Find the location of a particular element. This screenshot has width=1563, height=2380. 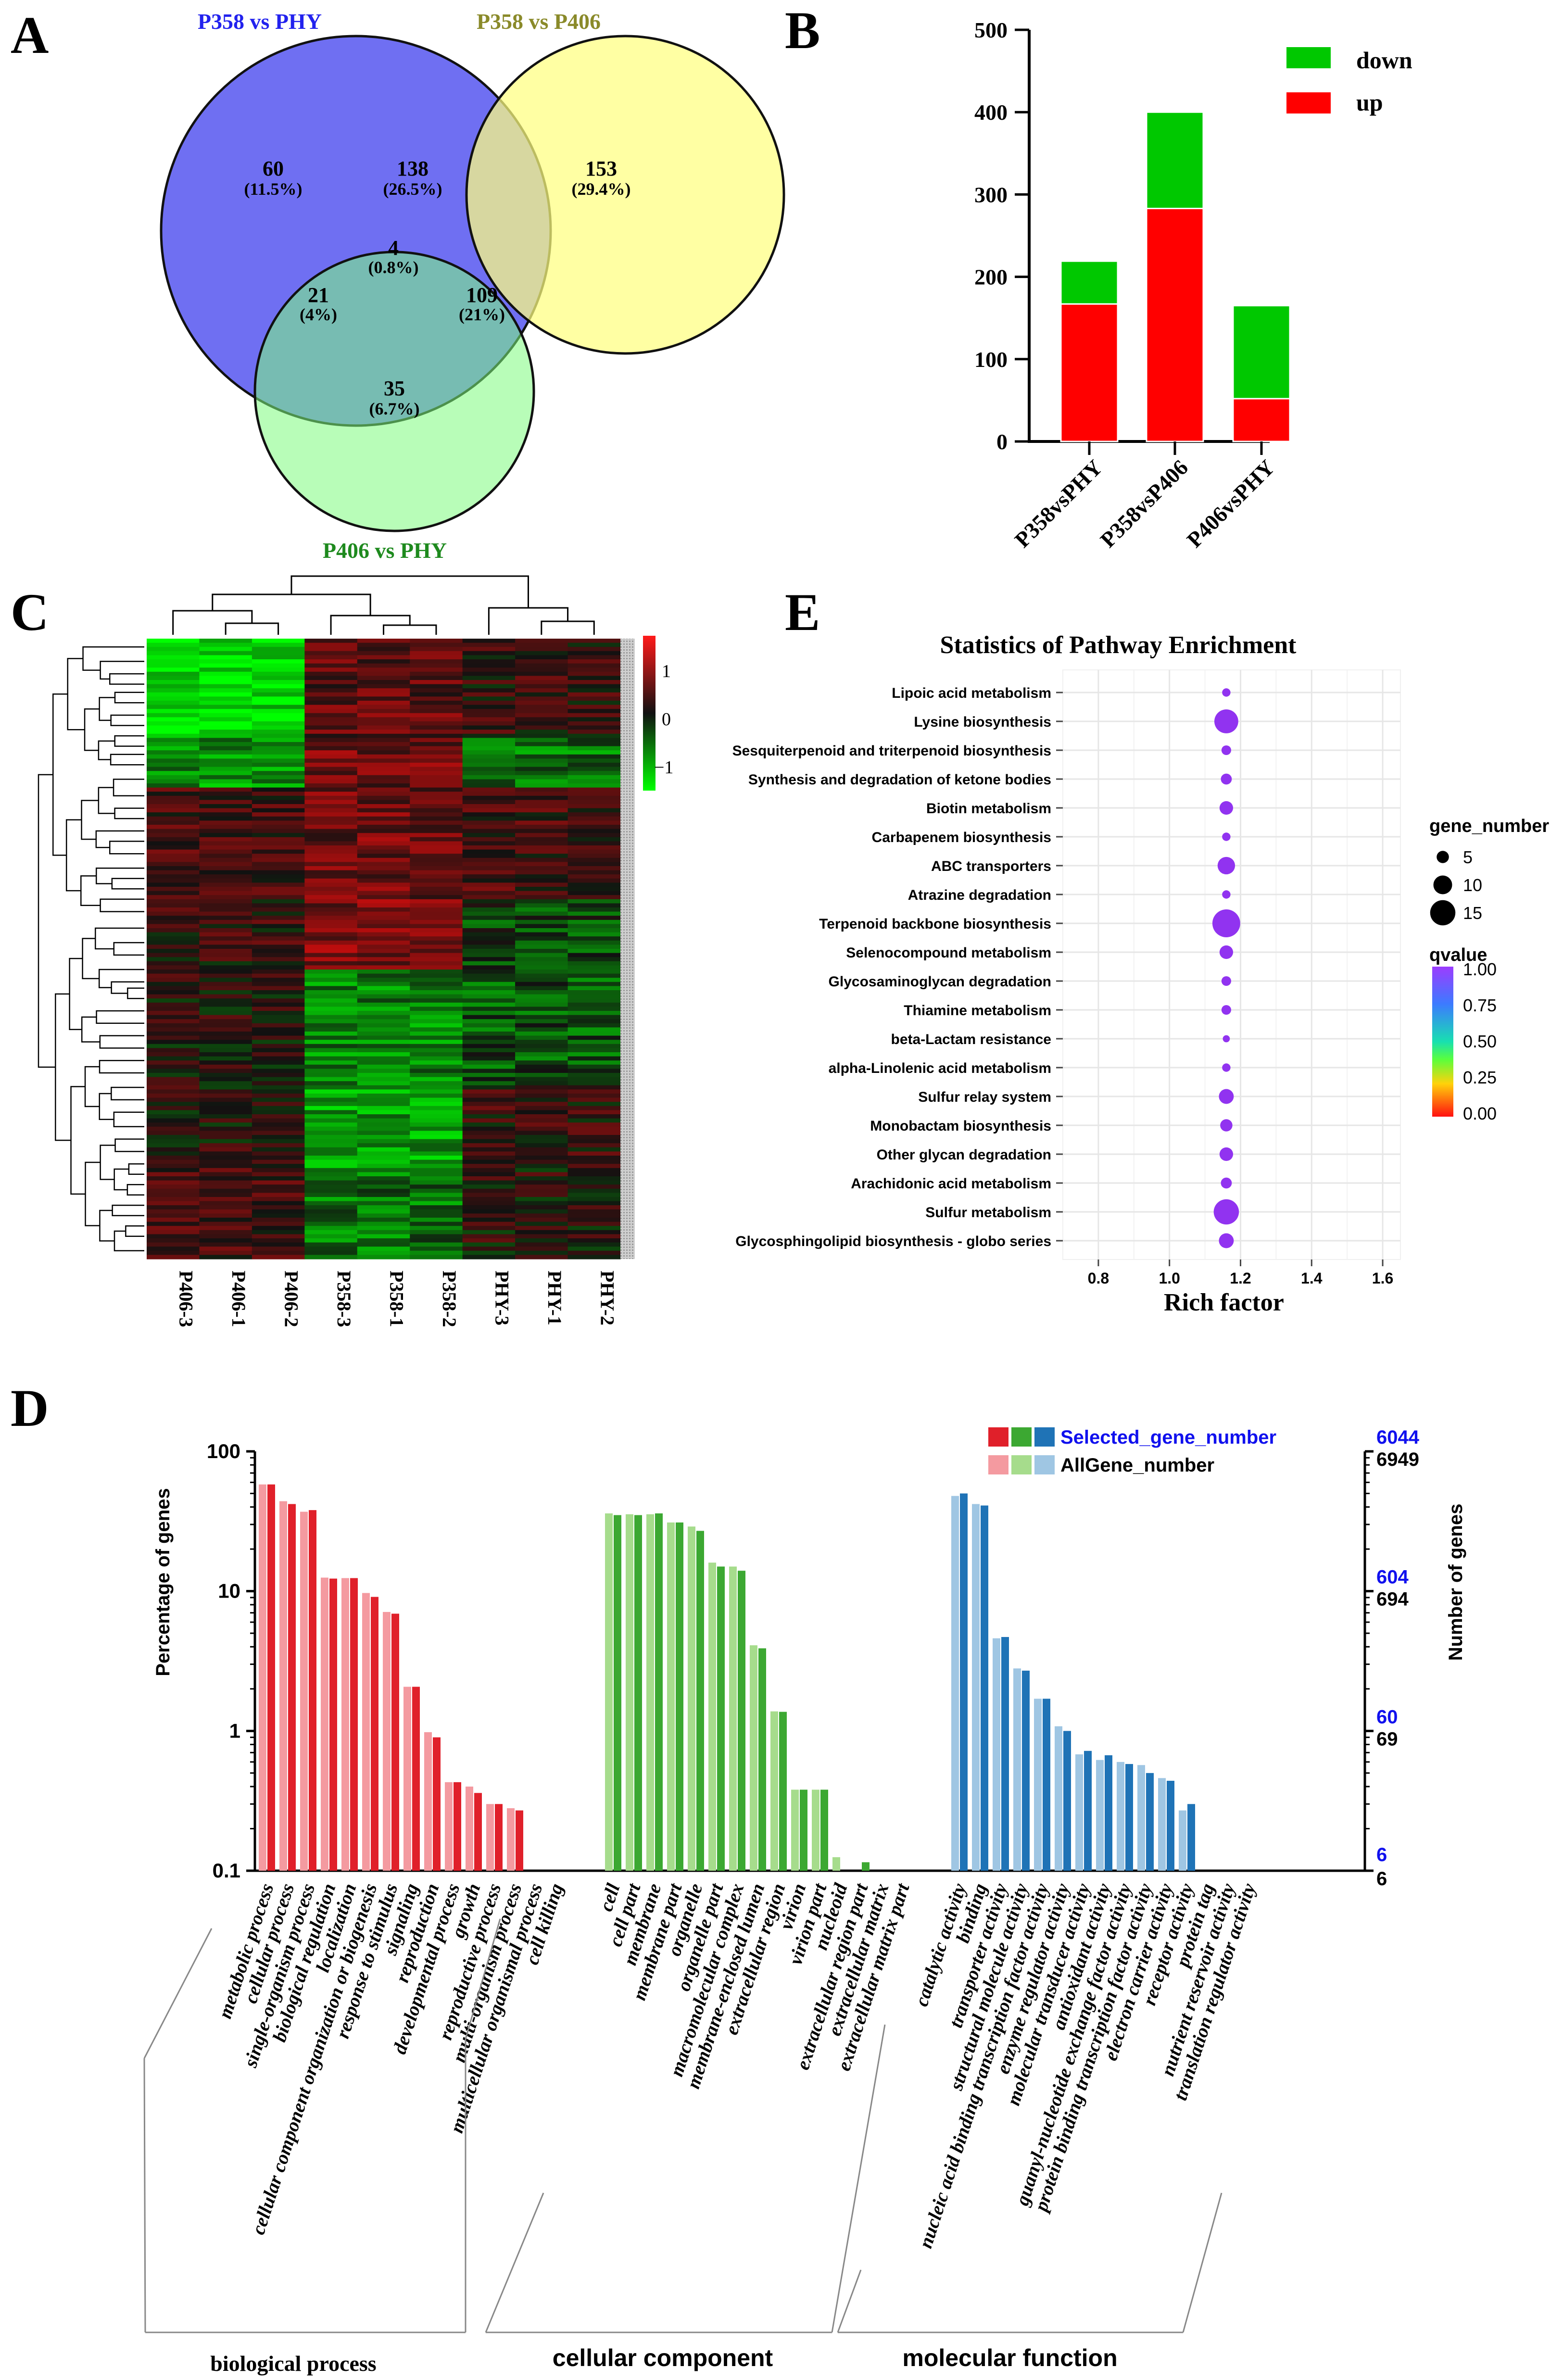

enrichment-plot-area is located at coordinates (1231, 965).